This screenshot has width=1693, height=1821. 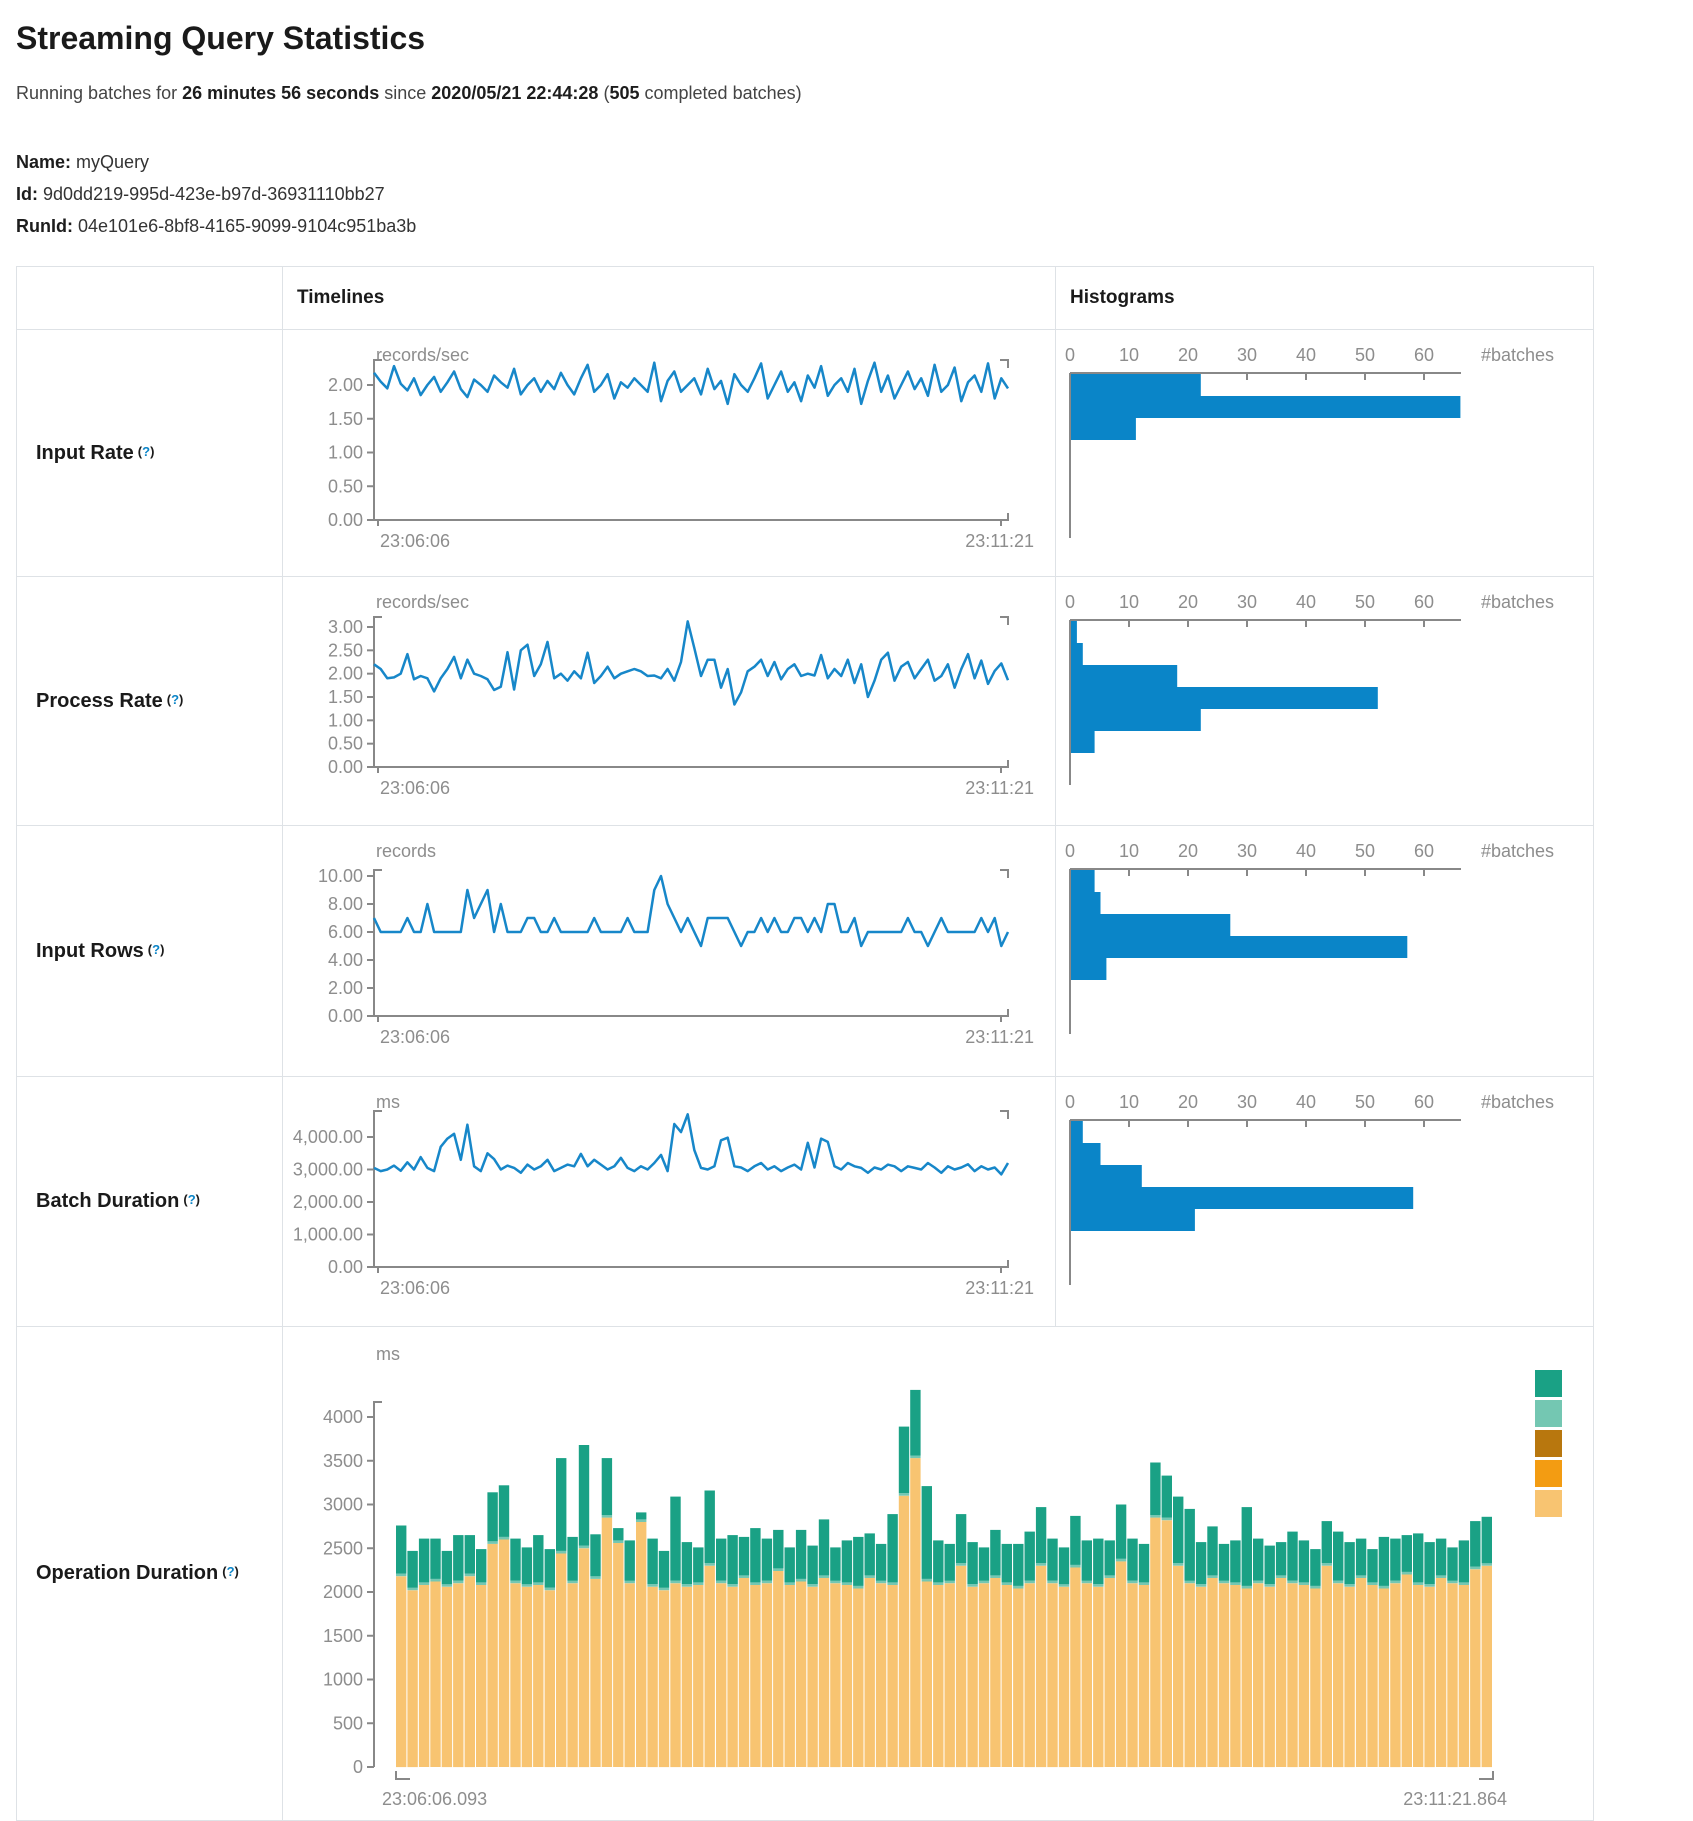 I want to click on process-rate-histogram-chart: 0 10 20 30 40 50 60 #batches, so click(x=1309, y=688).